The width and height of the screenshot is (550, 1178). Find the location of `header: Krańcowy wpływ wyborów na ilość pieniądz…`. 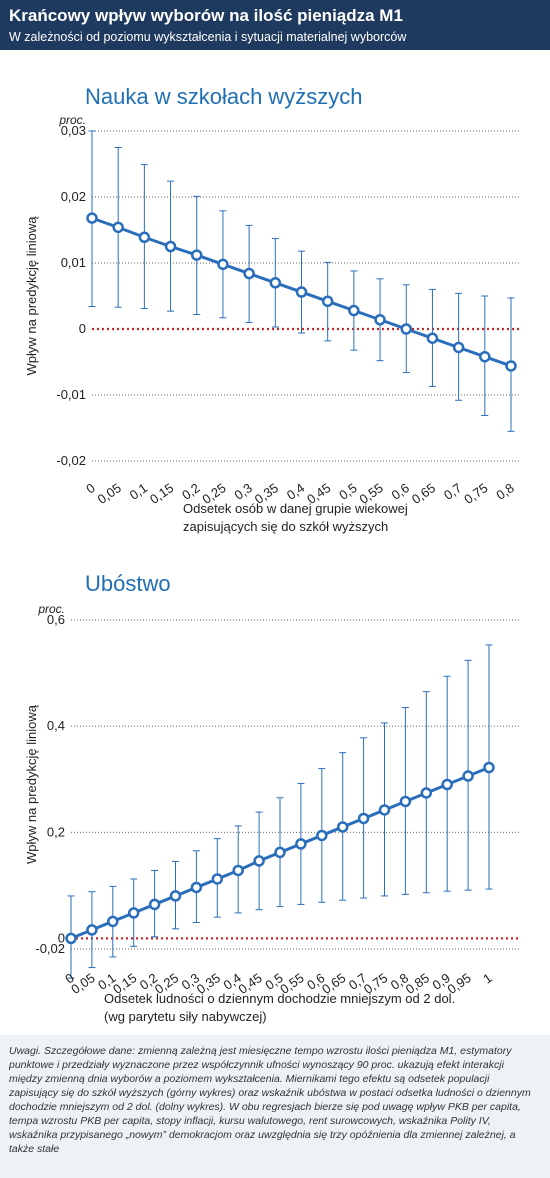

header: Krańcowy wpływ wyborów na ilość pieniądz… is located at coordinates (275, 25).